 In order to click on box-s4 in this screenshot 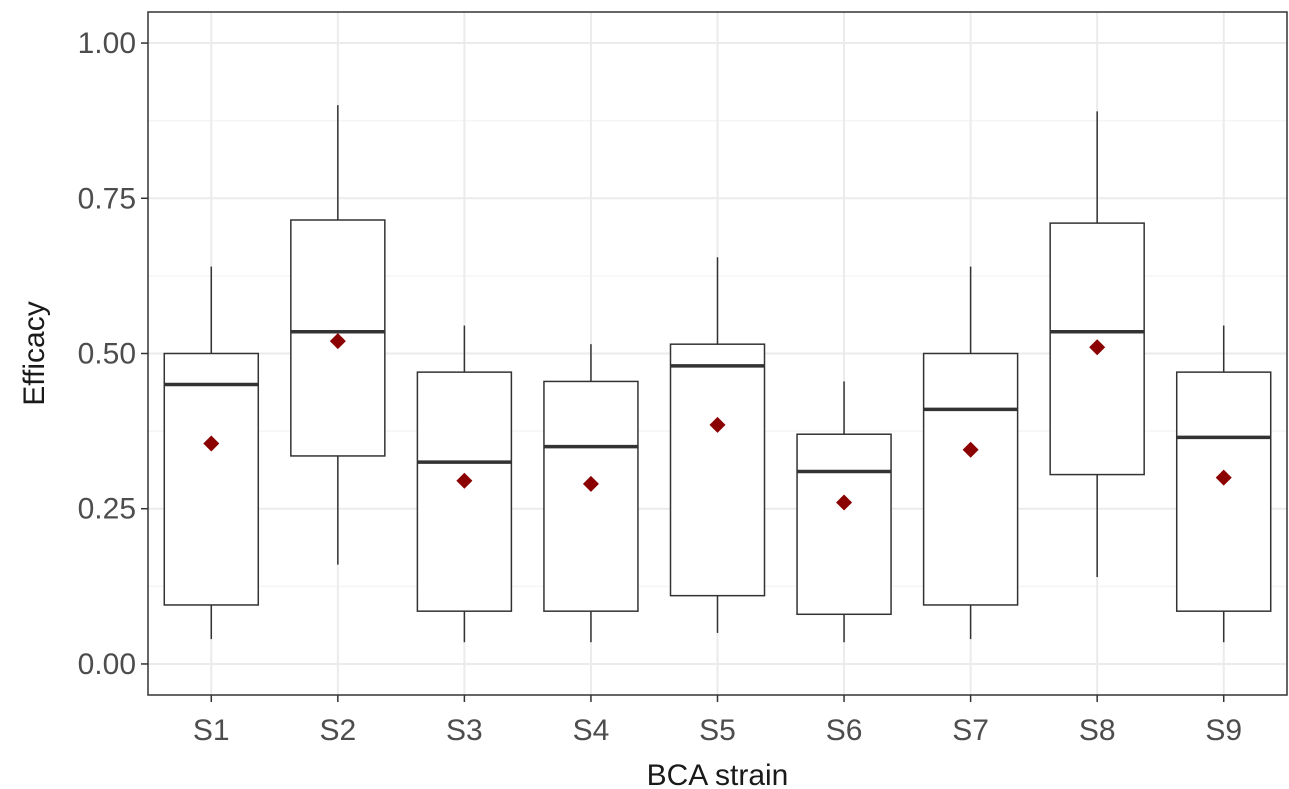, I will do `click(591, 493)`.